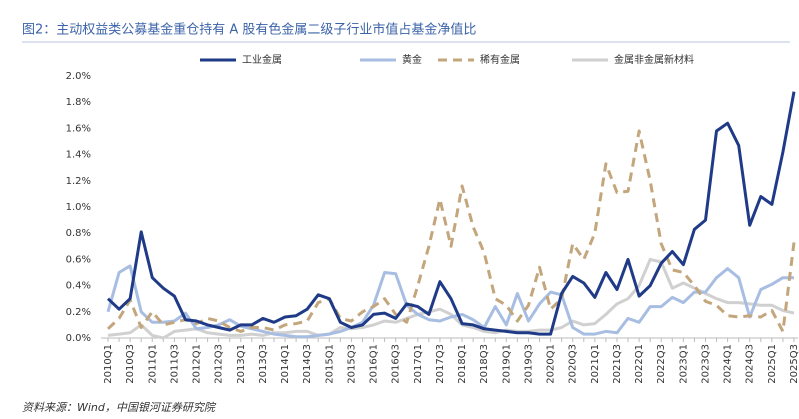  What do you see at coordinates (78, 207) in the screenshot?
I see `y-tick-label: 1.0%` at bounding box center [78, 207].